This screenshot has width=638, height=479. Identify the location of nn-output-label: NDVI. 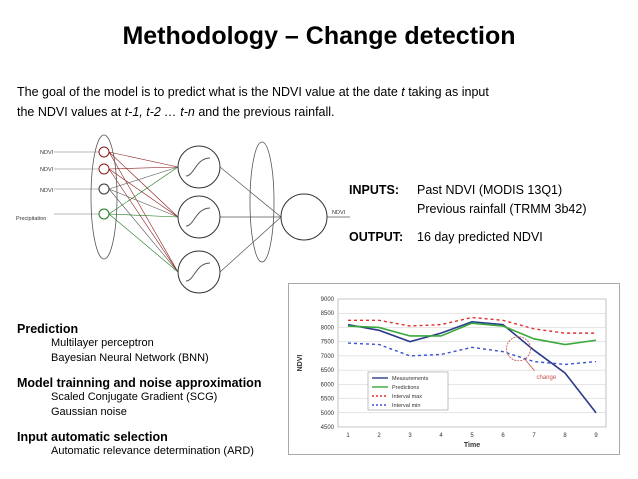
(339, 213).